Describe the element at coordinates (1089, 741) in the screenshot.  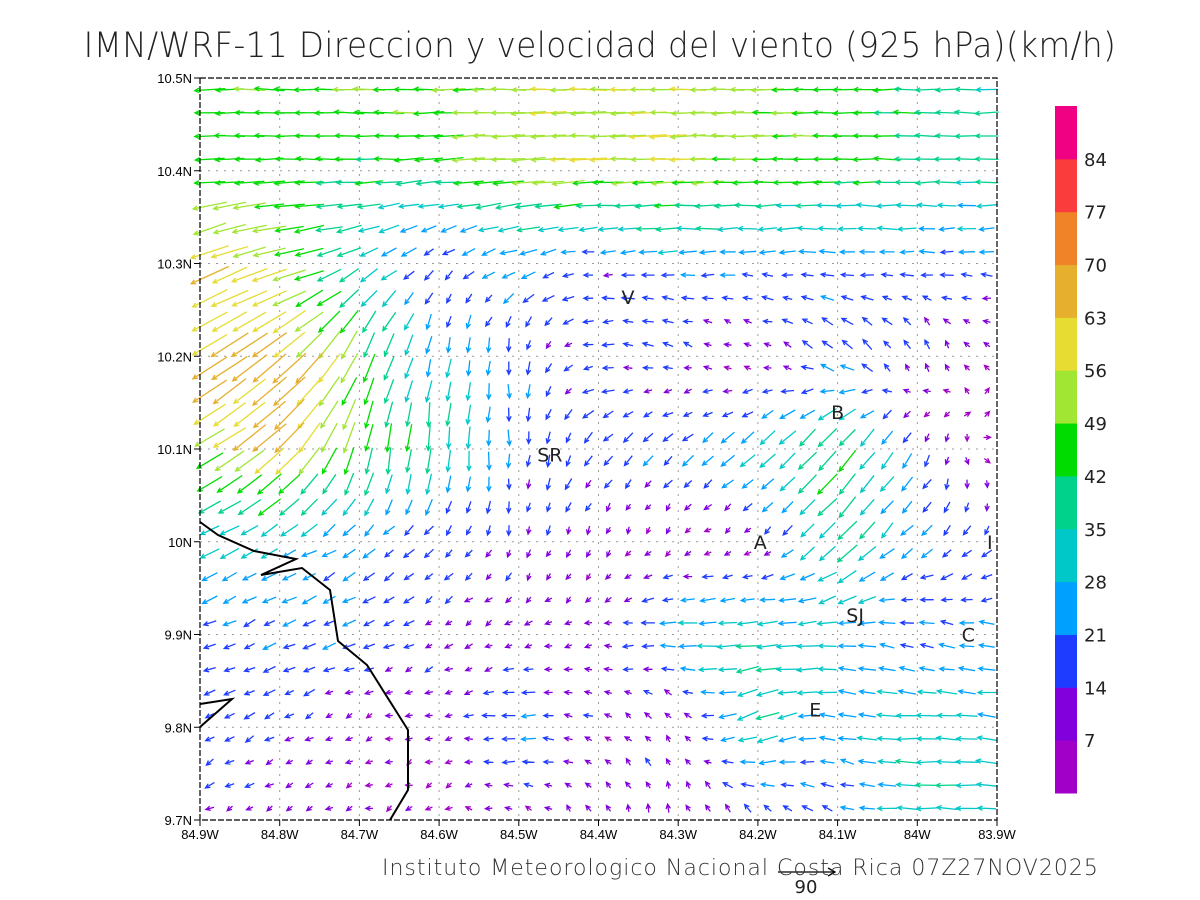
I see `colorbar-label: 7` at that location.